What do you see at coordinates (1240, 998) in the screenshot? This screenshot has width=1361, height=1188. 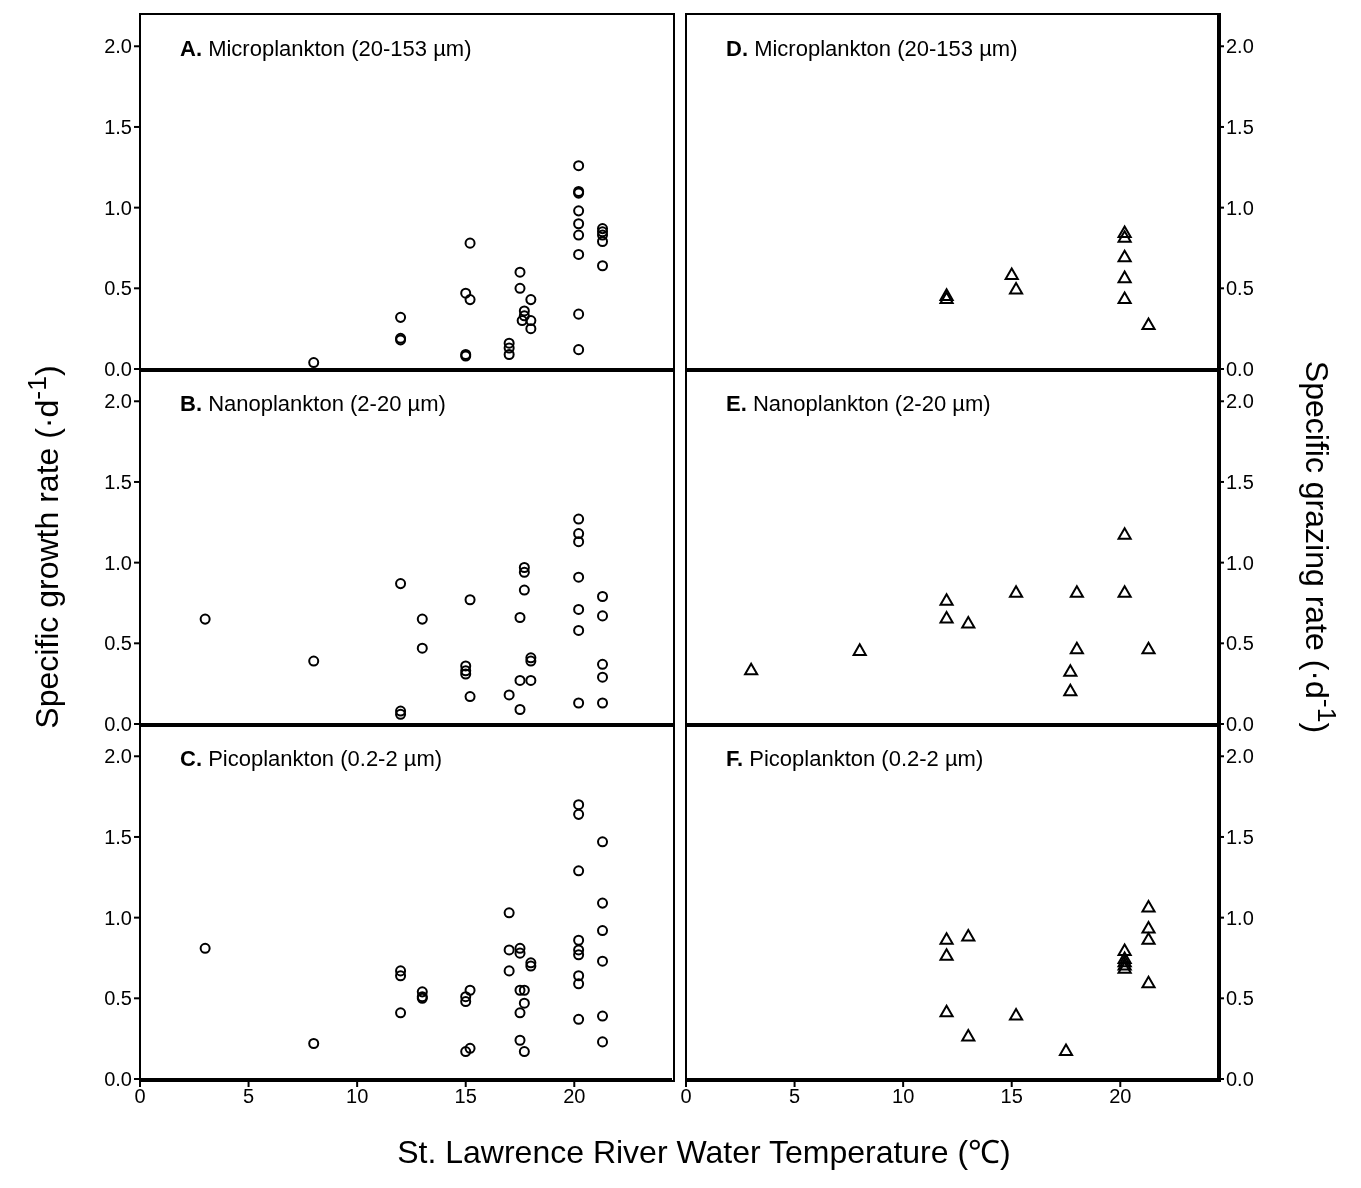 I see `y2-tick-label: 0.5` at bounding box center [1240, 998].